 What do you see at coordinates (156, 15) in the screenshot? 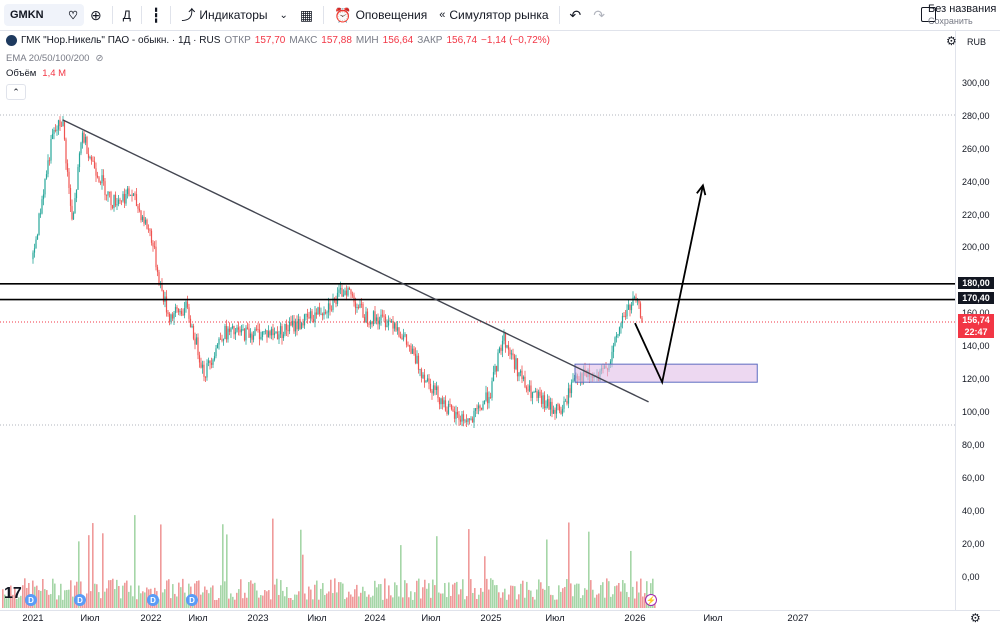
I see `chart-type-button: ┇` at bounding box center [156, 15].